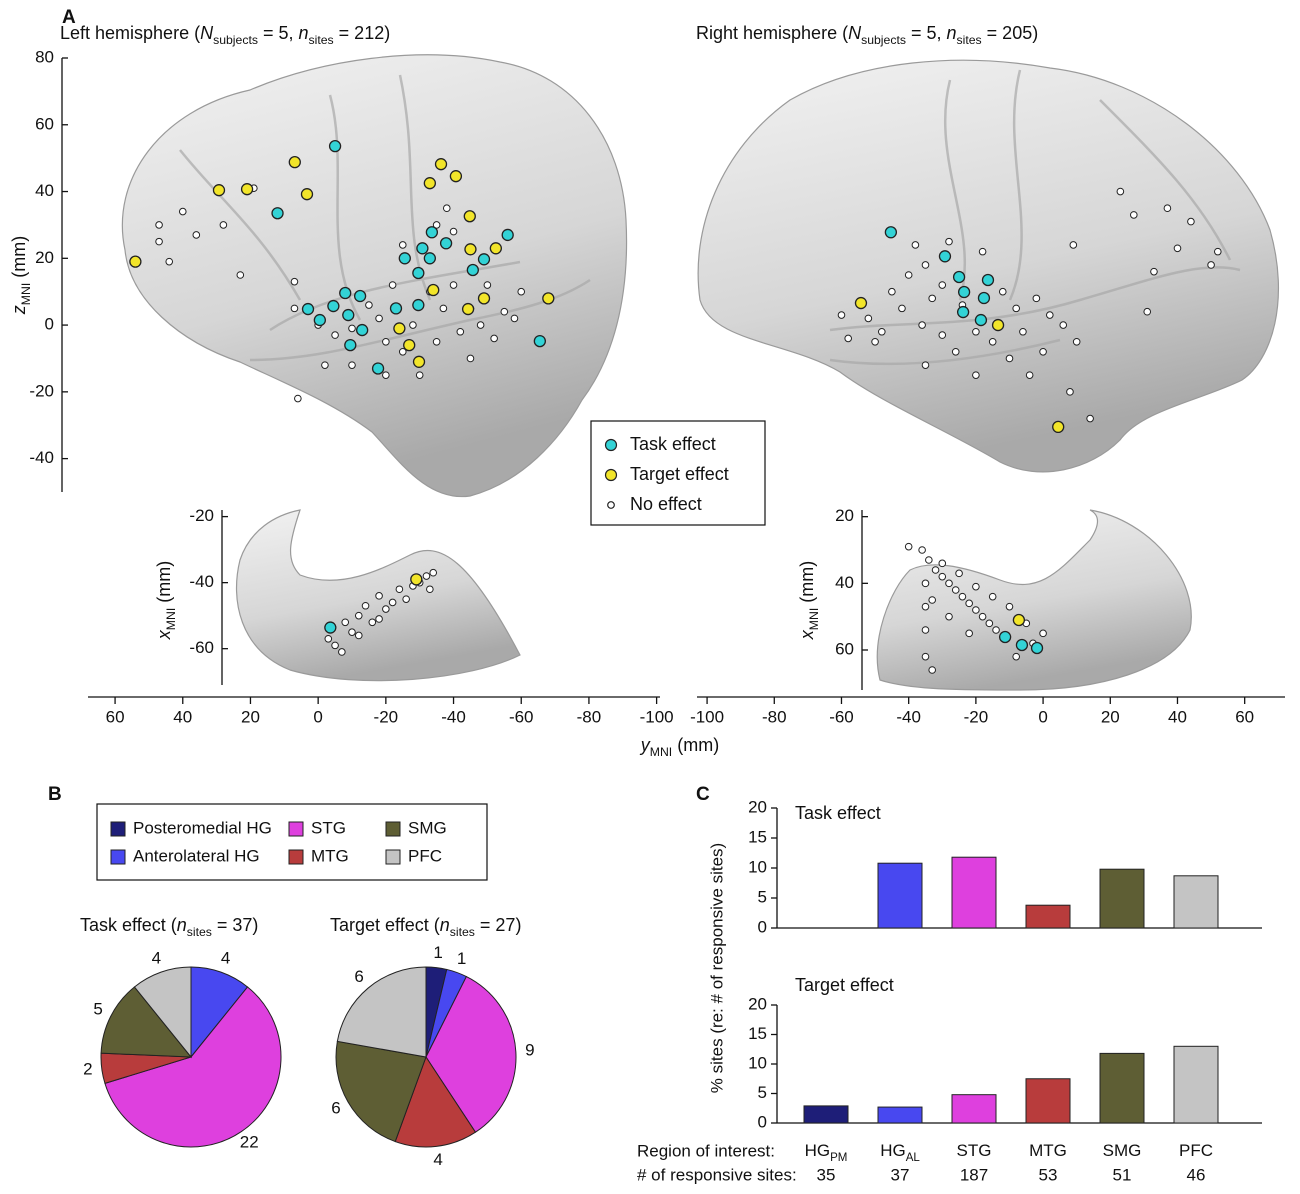  Describe the element at coordinates (130, 33) in the screenshot. I see `text-part: Left hemisphere (` at that location.